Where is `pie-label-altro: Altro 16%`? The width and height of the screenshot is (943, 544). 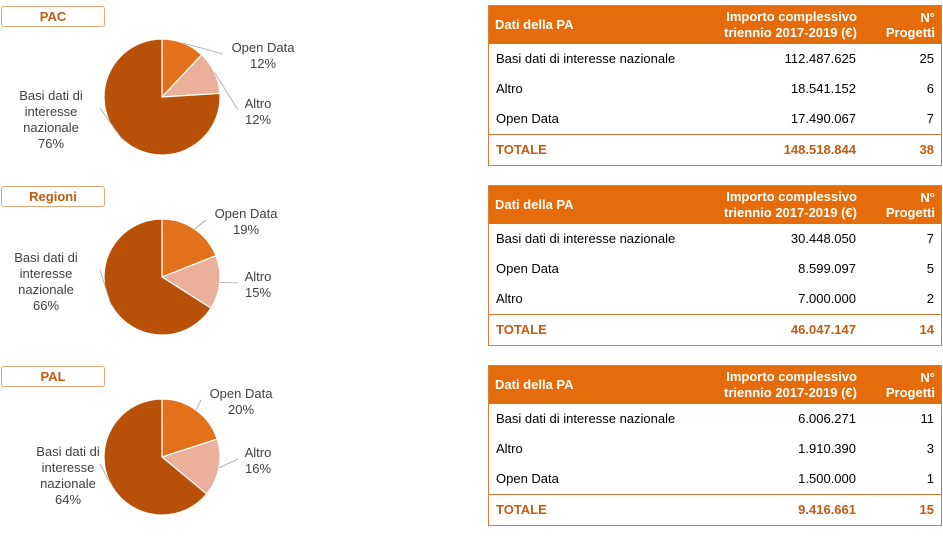
pie-label-altro: Altro 16% is located at coordinates (258, 460).